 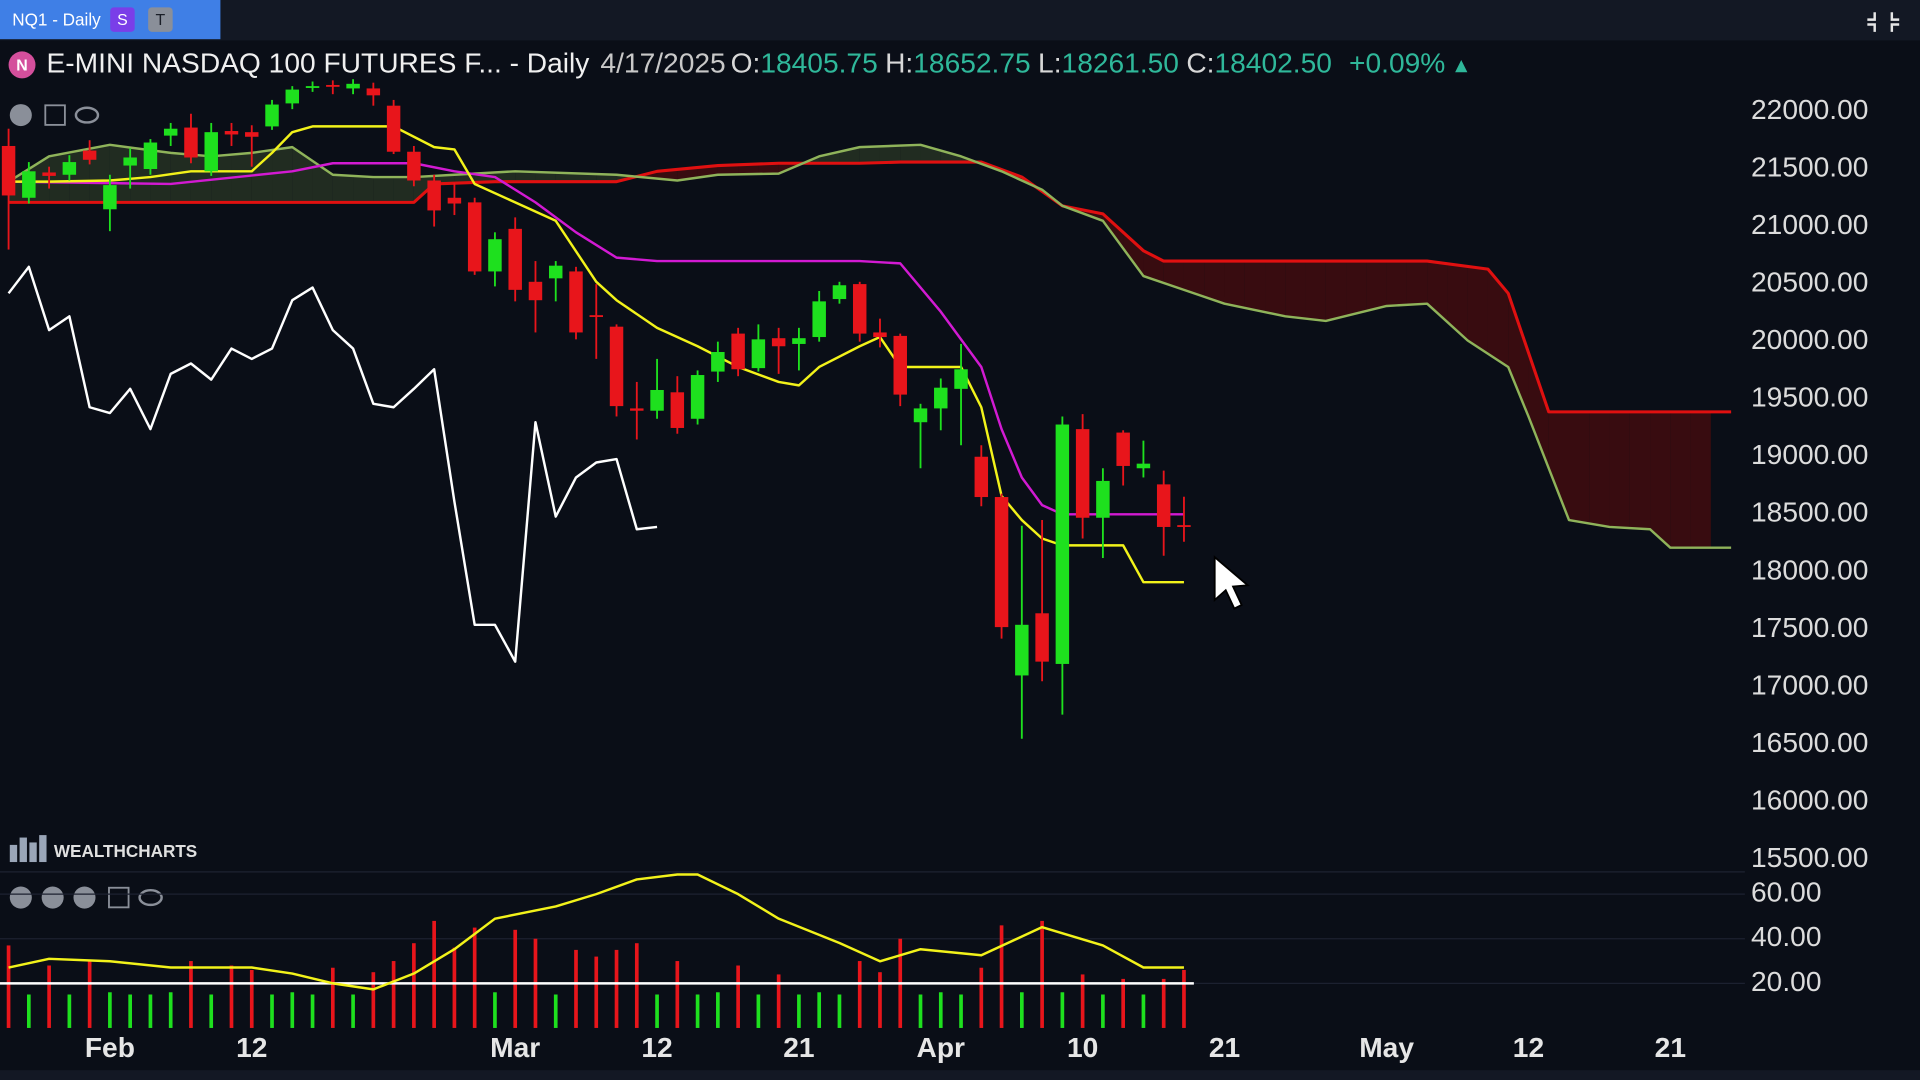 I want to click on header-text: L:, so click(x=1049, y=62).